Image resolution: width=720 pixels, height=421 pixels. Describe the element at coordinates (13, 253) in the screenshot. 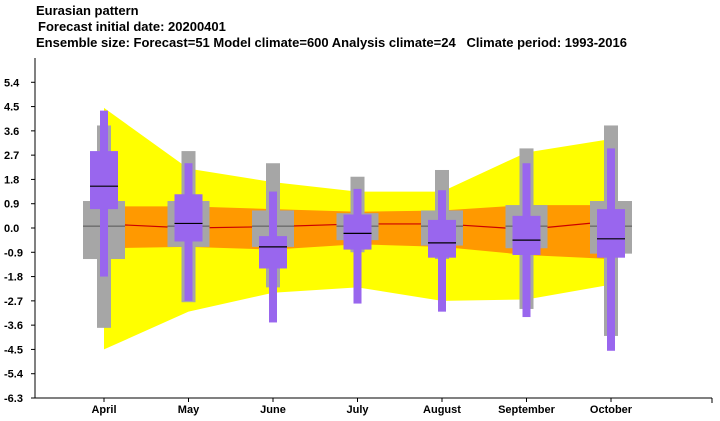

I see `y-tick-label: -0.9` at that location.